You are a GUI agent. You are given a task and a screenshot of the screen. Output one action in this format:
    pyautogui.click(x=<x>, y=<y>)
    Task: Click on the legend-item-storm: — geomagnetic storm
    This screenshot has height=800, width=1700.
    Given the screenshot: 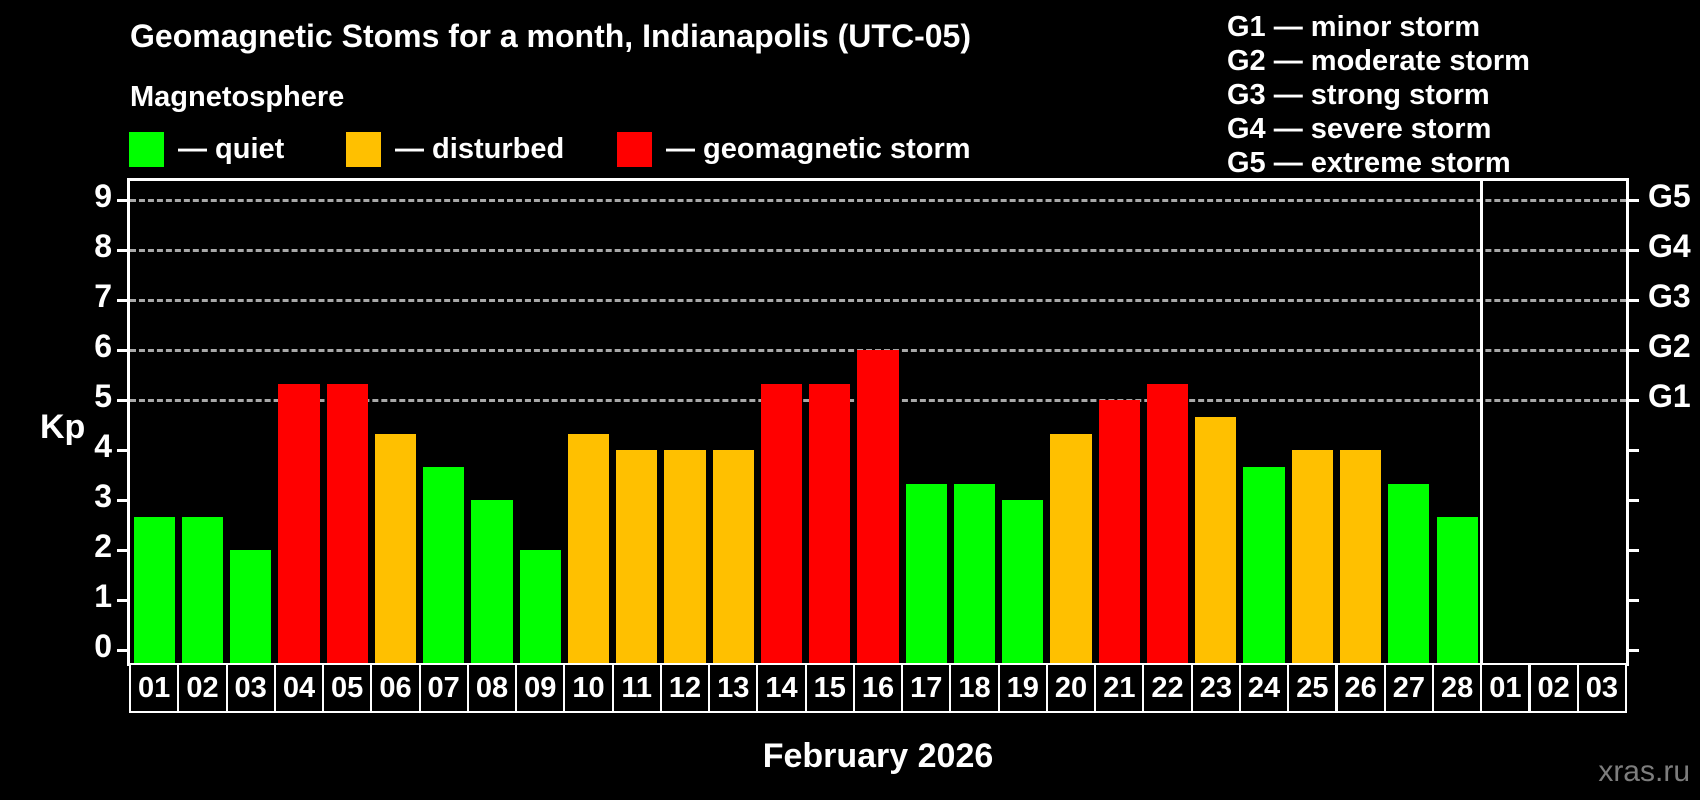 What is the action you would take?
    pyautogui.click(x=794, y=149)
    